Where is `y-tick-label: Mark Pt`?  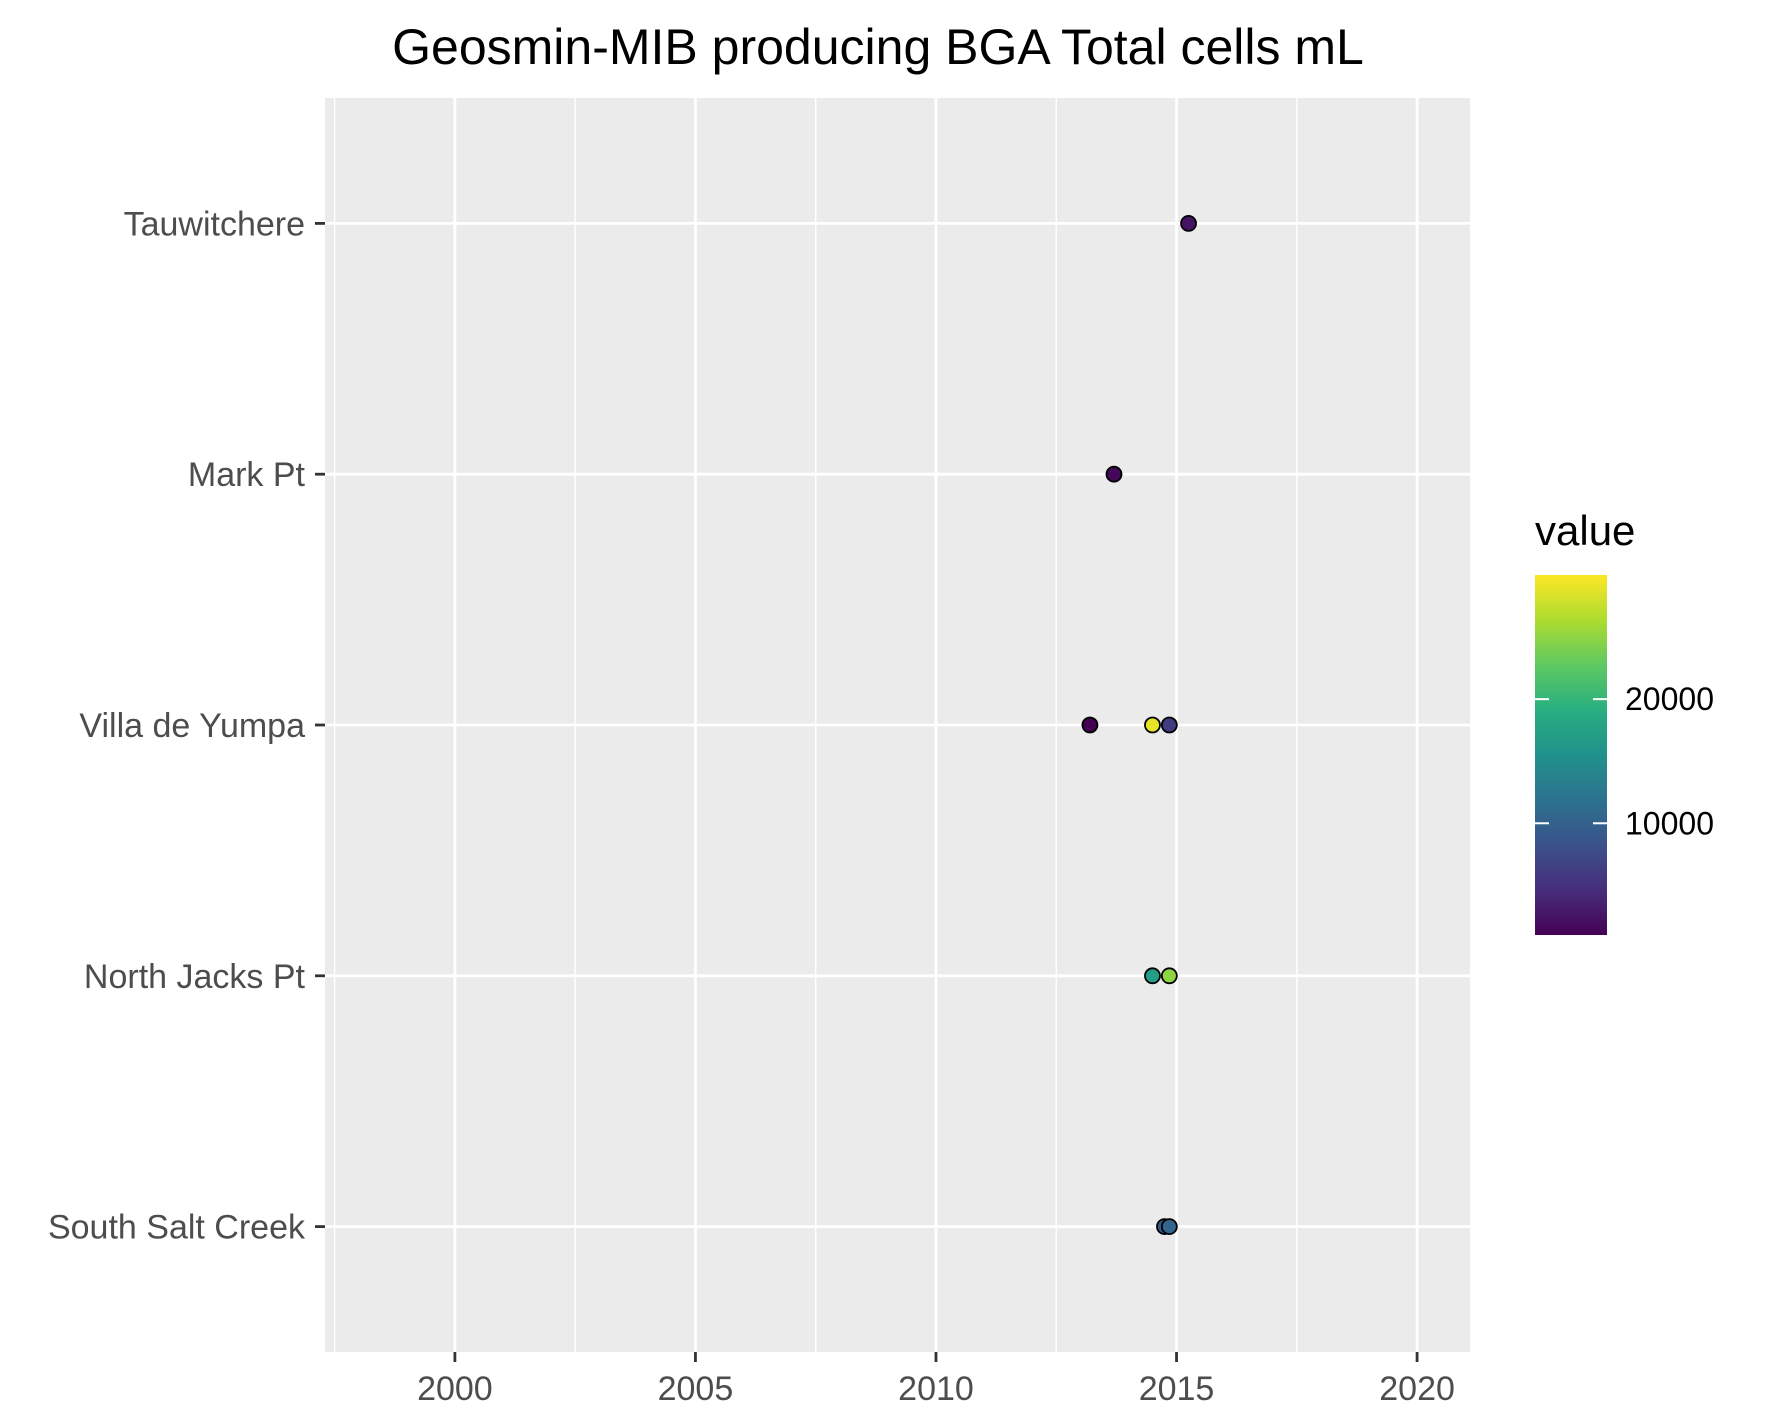
y-tick-label: Mark Pt is located at coordinates (247, 475).